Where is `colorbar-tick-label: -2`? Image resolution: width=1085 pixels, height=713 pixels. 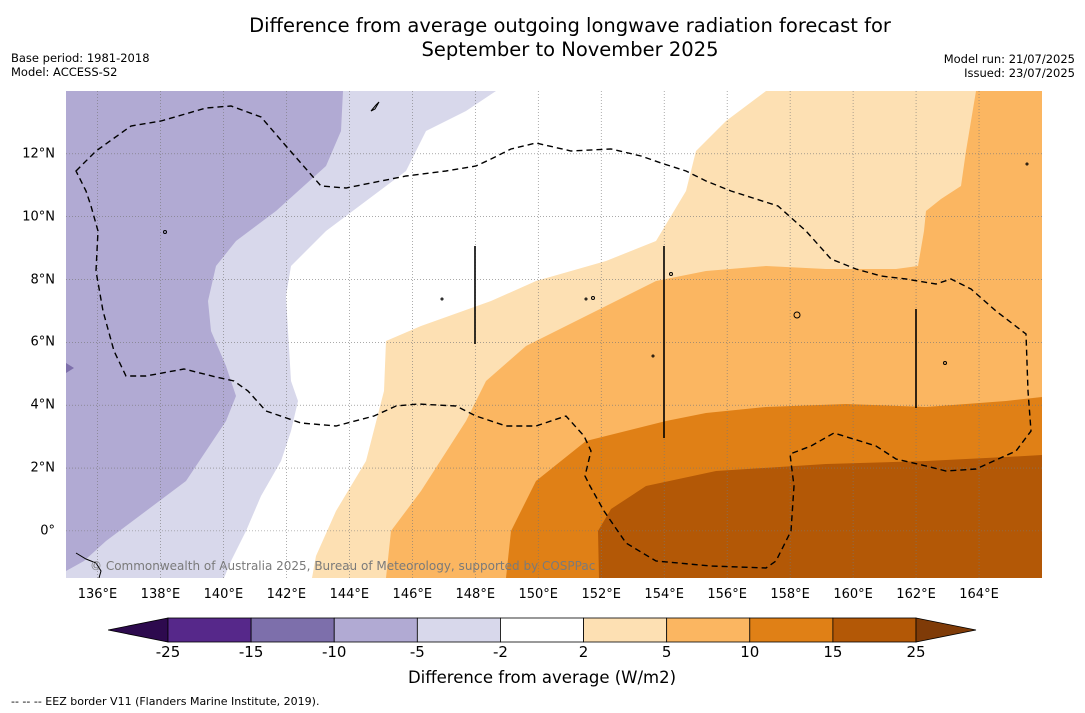 colorbar-tick-label: -2 is located at coordinates (500, 652).